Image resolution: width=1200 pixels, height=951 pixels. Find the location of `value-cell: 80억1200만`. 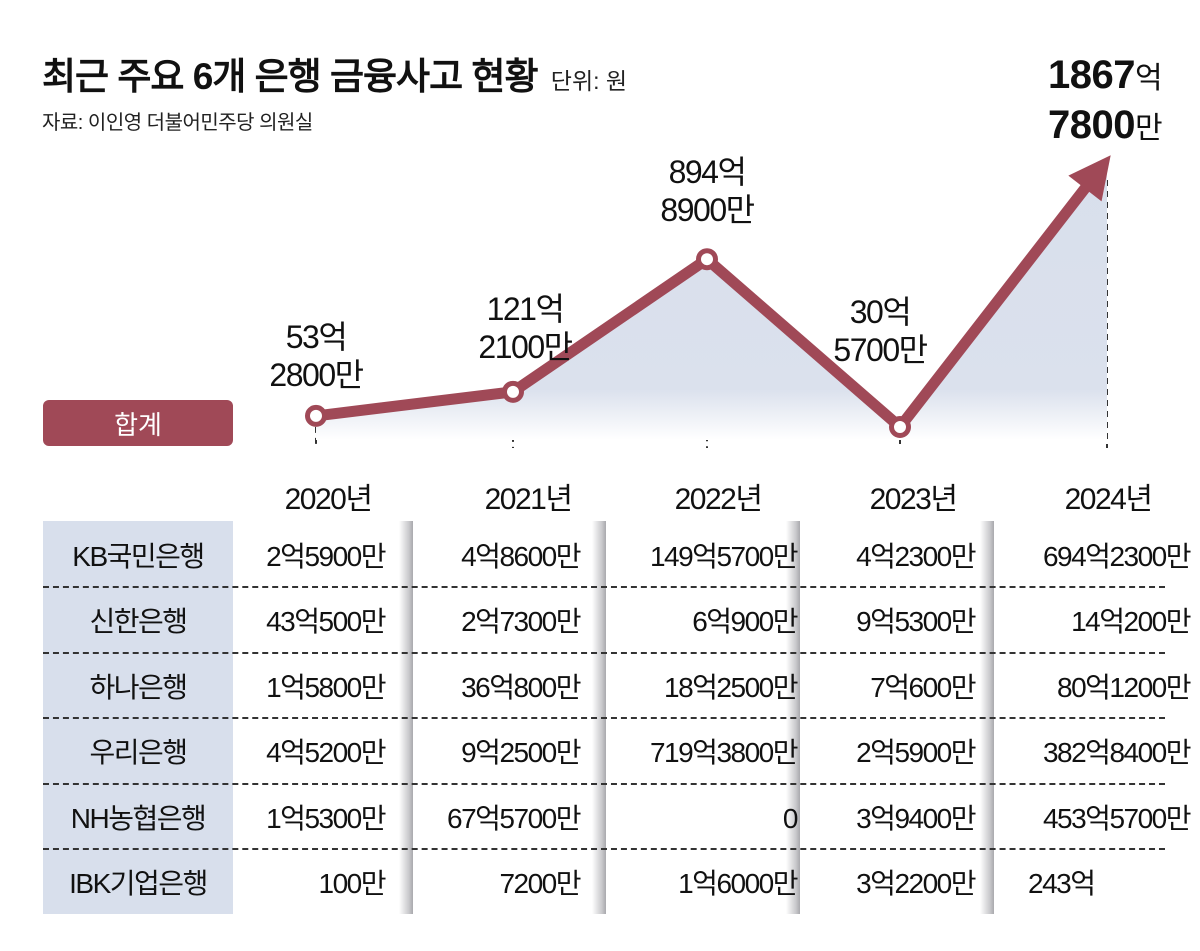

value-cell: 80억1200만 is located at coordinates (1124, 687).